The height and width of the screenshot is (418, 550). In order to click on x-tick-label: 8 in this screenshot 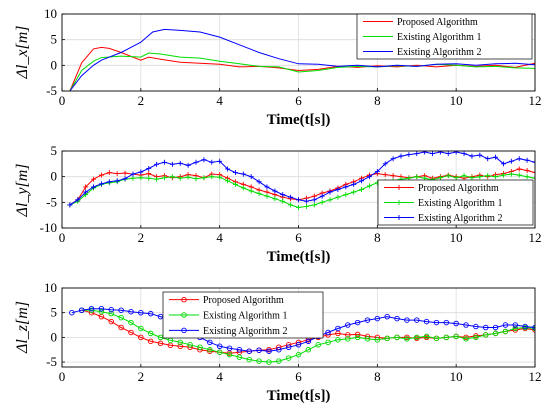, I will do `click(377, 100)`.